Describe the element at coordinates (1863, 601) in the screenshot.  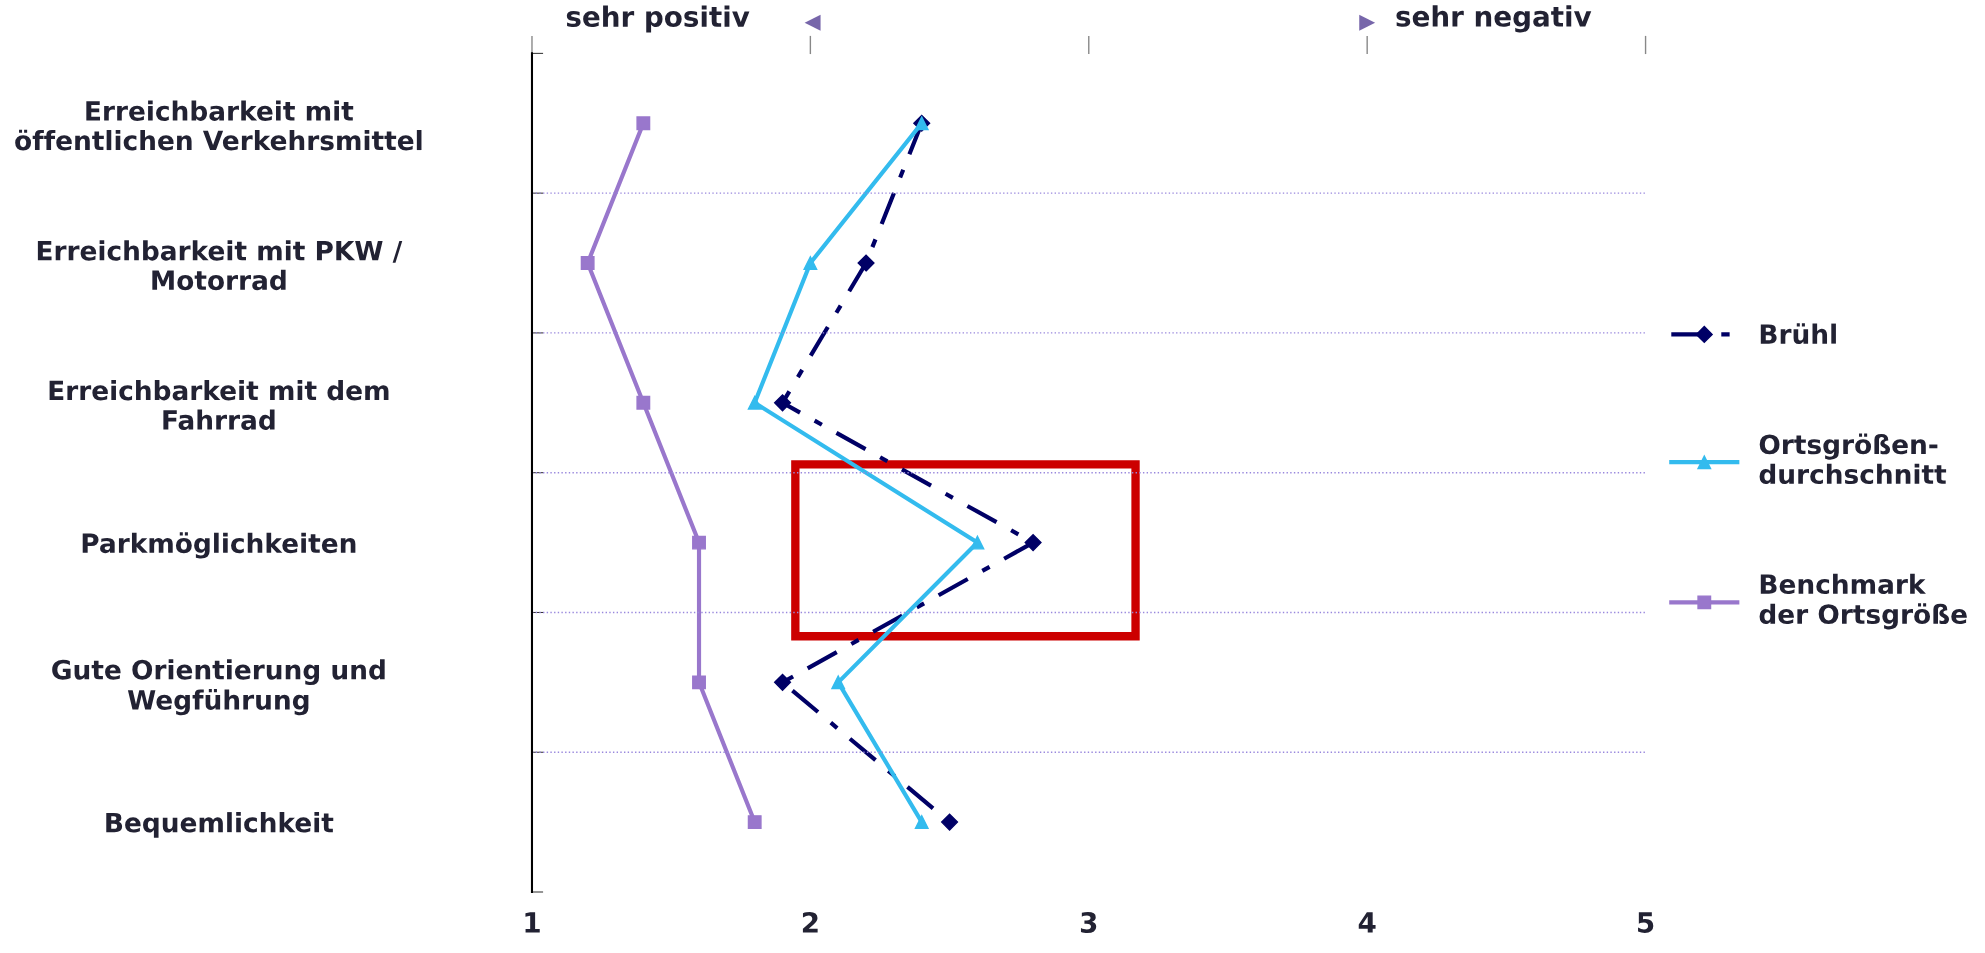
I see `legend-label: Benchmark der Ortsgröße` at that location.